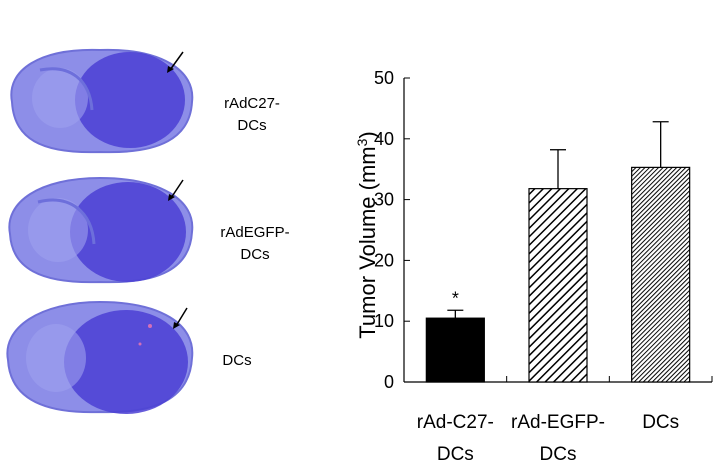 The width and height of the screenshot is (720, 472). I want to click on slice-label-rAdC27: rAdC27- DCs, so click(252, 115).